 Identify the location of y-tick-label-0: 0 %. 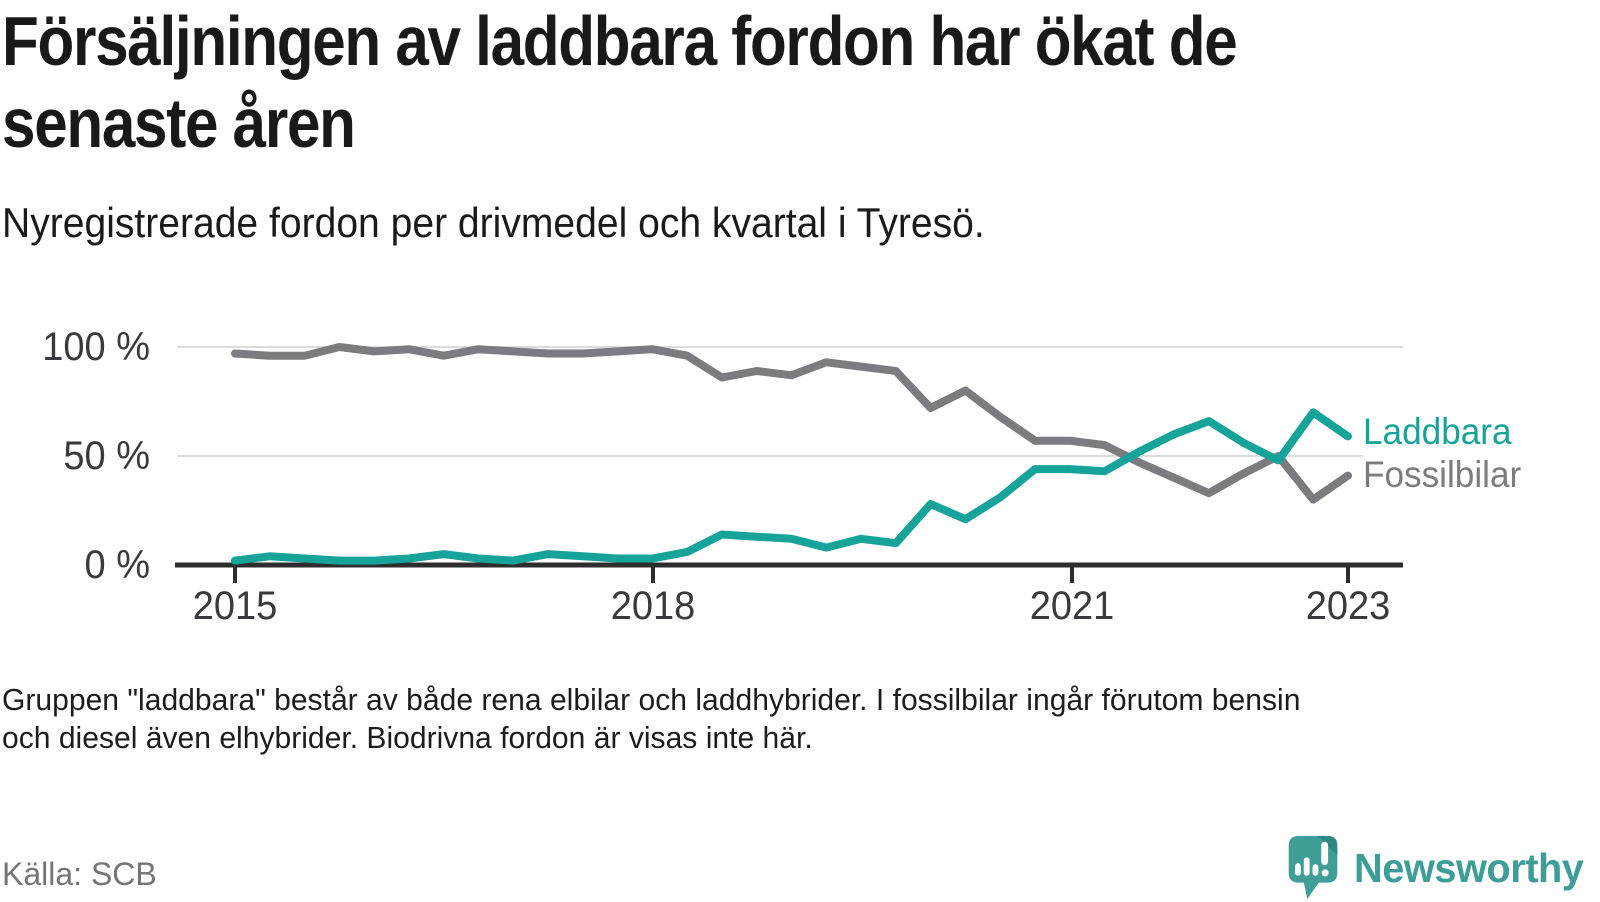
(117, 565).